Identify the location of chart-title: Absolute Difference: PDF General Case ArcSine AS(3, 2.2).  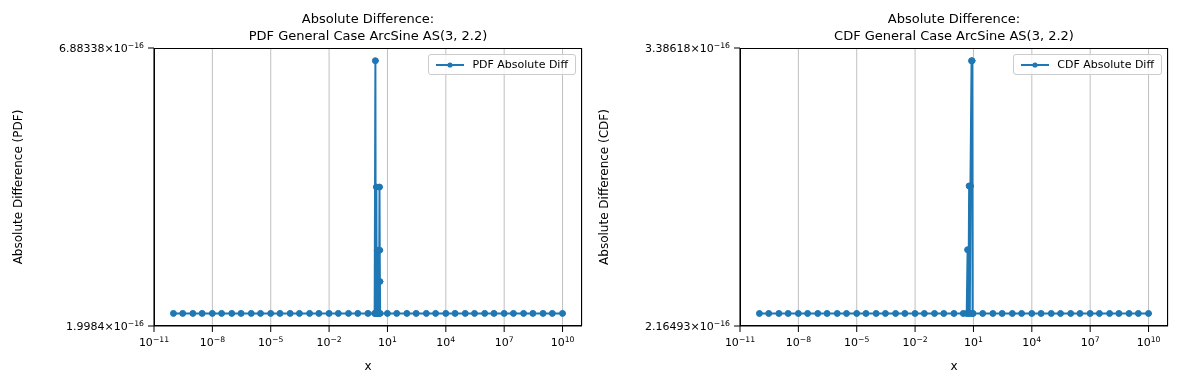
(368, 27).